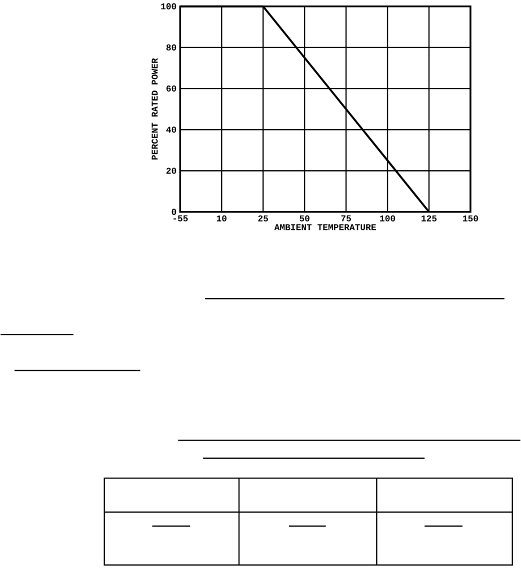 This screenshot has width=521, height=568. I want to click on x-tick-label: 75, so click(346, 218).